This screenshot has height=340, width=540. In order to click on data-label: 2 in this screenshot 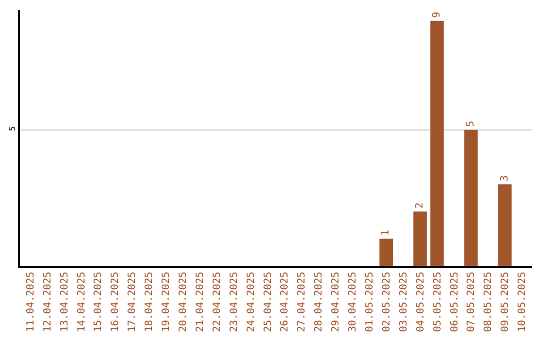, I will do `click(420, 205)`.